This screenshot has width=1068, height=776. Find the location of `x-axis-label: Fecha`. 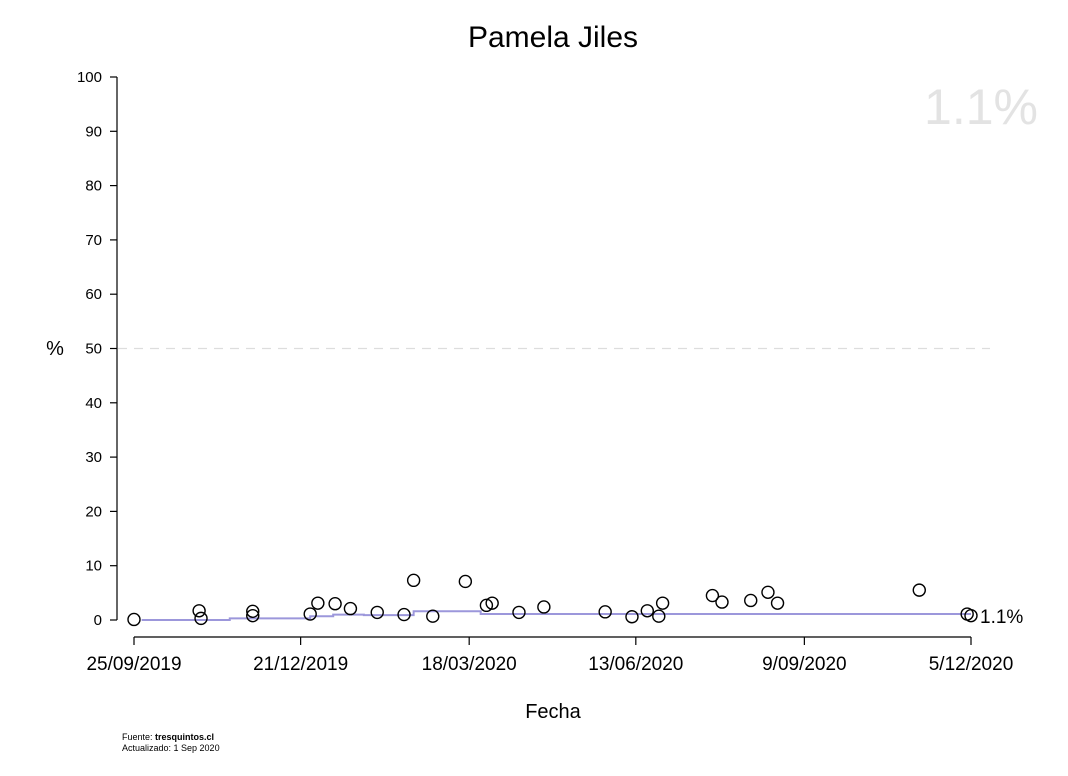

x-axis-label: Fecha is located at coordinates (553, 712).